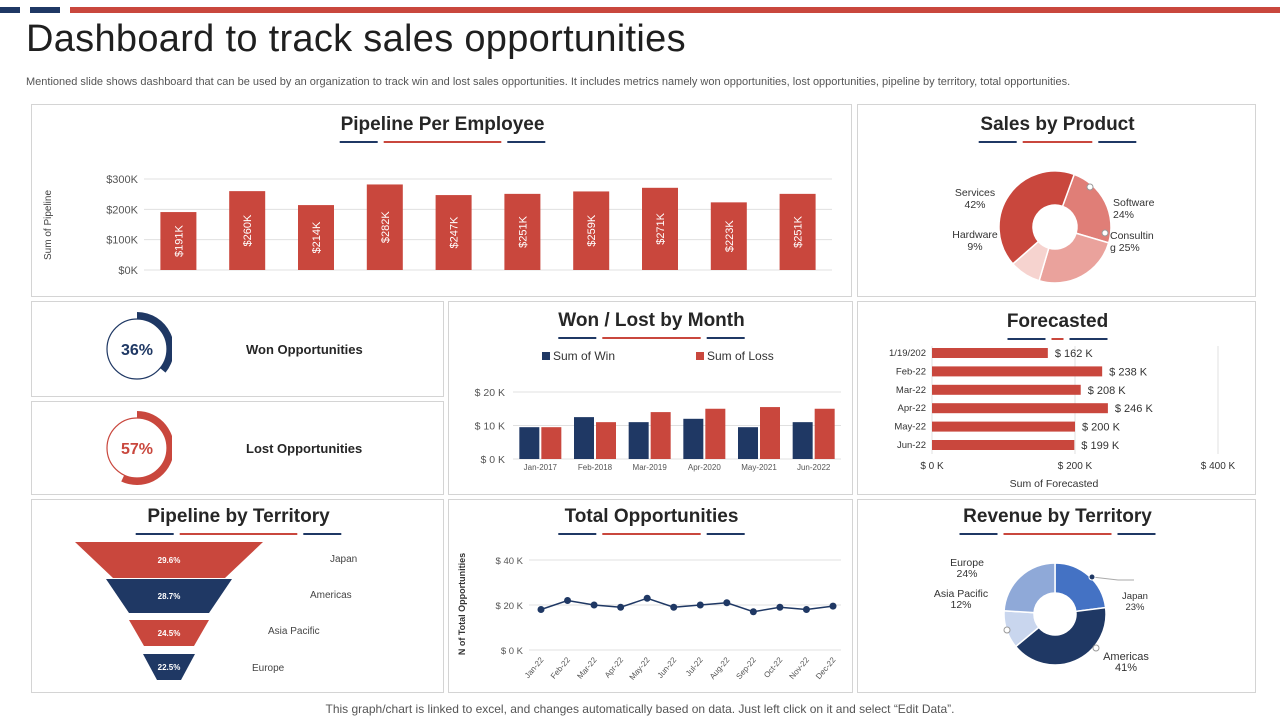 This screenshot has height=720, width=1280. I want to click on to-xtick: Jan-22, so click(534, 667).